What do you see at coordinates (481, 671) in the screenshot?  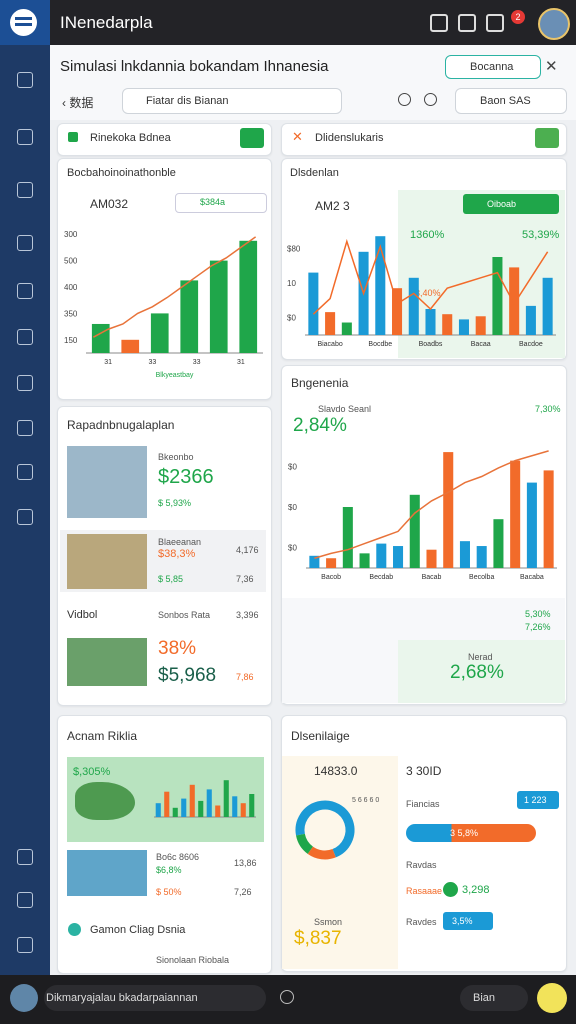 I see `footer-highlight` at bounding box center [481, 671].